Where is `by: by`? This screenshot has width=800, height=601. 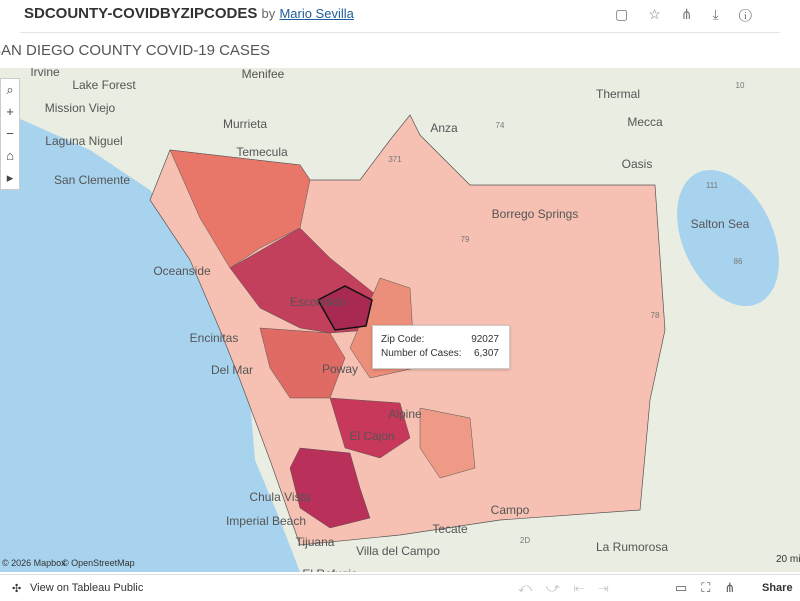
by: by is located at coordinates (268, 13).